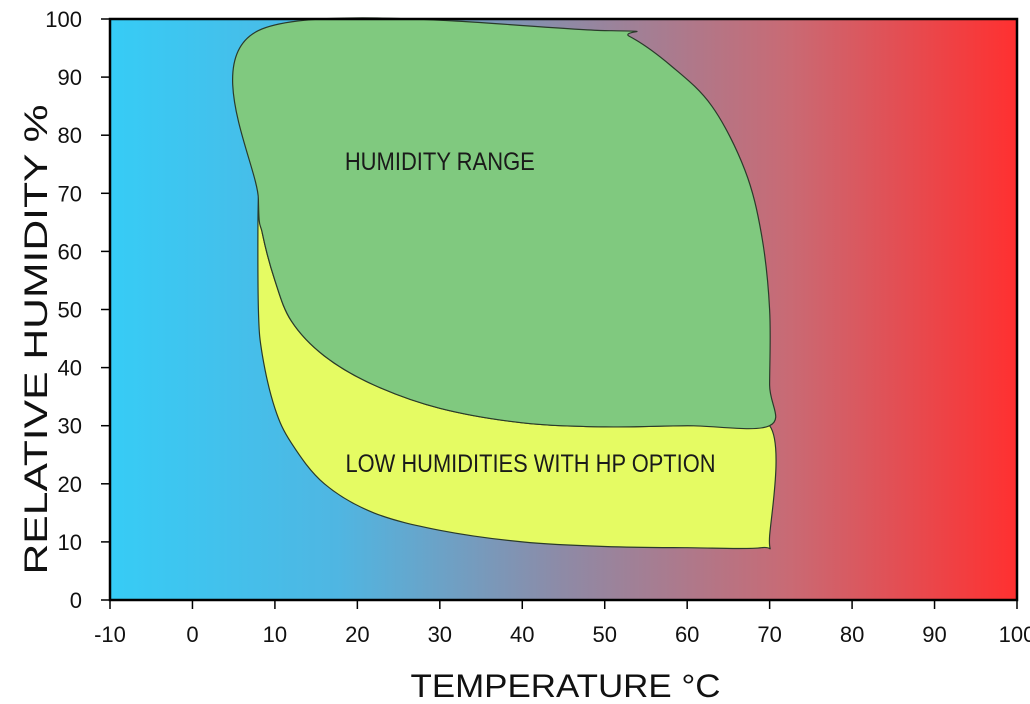 This screenshot has width=1030, height=704. Describe the element at coordinates (769, 634) in the screenshot. I see `x-tick-label: 70` at that location.